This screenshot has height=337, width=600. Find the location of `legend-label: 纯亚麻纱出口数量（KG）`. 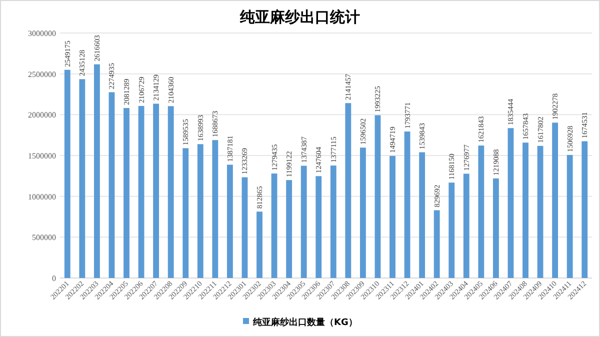

legend-label: 纯亚麻纱出口数量（KG） is located at coordinates (305, 322).